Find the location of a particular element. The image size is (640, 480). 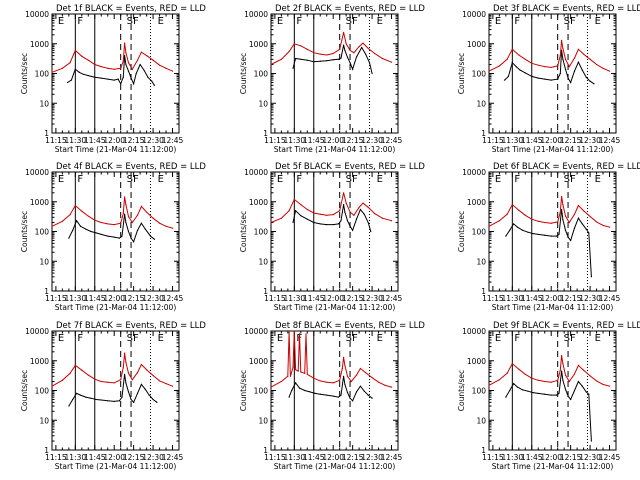

y-axis-label: Counts/sec is located at coordinates (461, 73).